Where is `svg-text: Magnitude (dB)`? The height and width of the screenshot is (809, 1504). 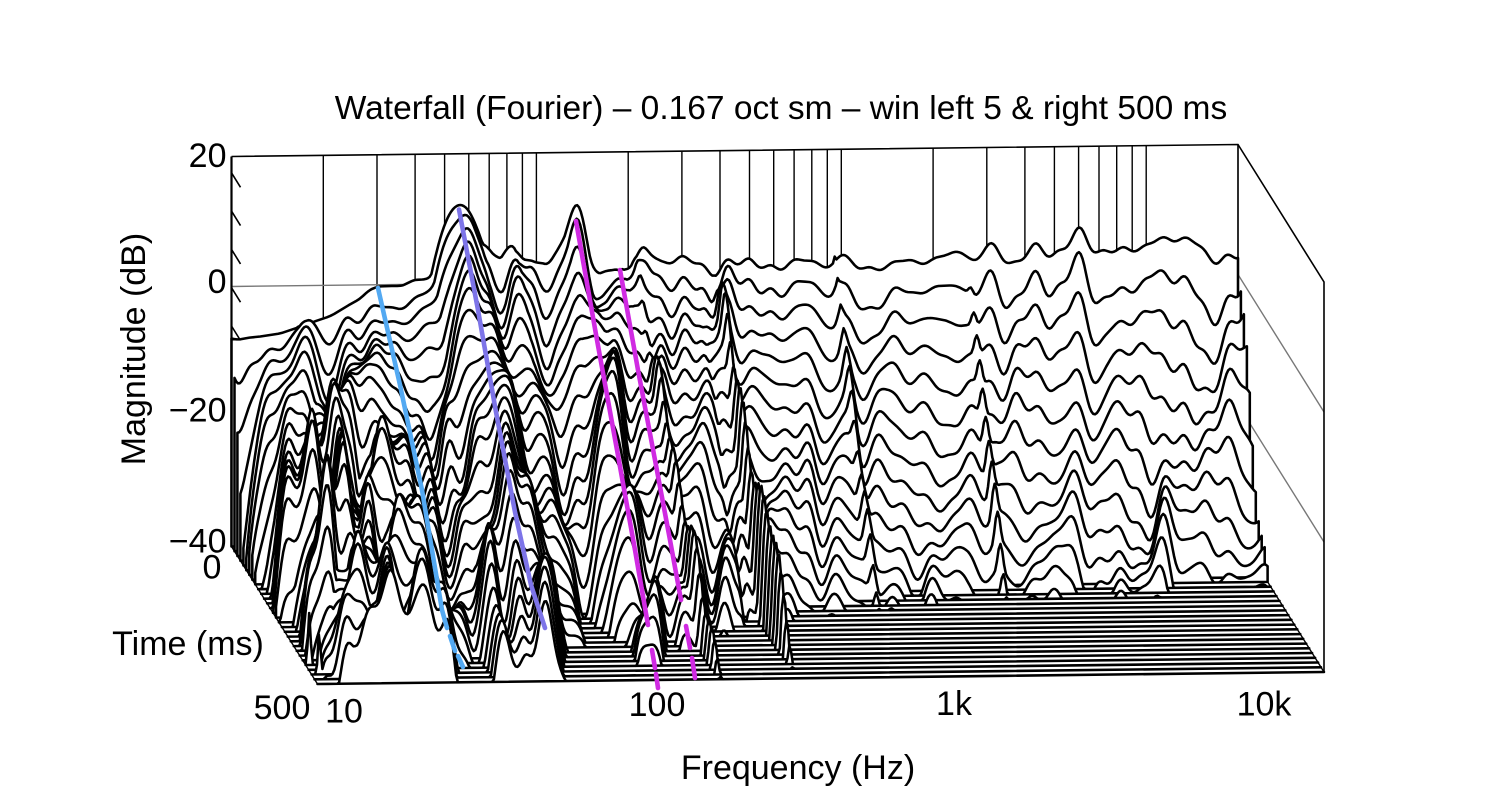
svg-text: Magnitude (dB) is located at coordinates (134, 349).